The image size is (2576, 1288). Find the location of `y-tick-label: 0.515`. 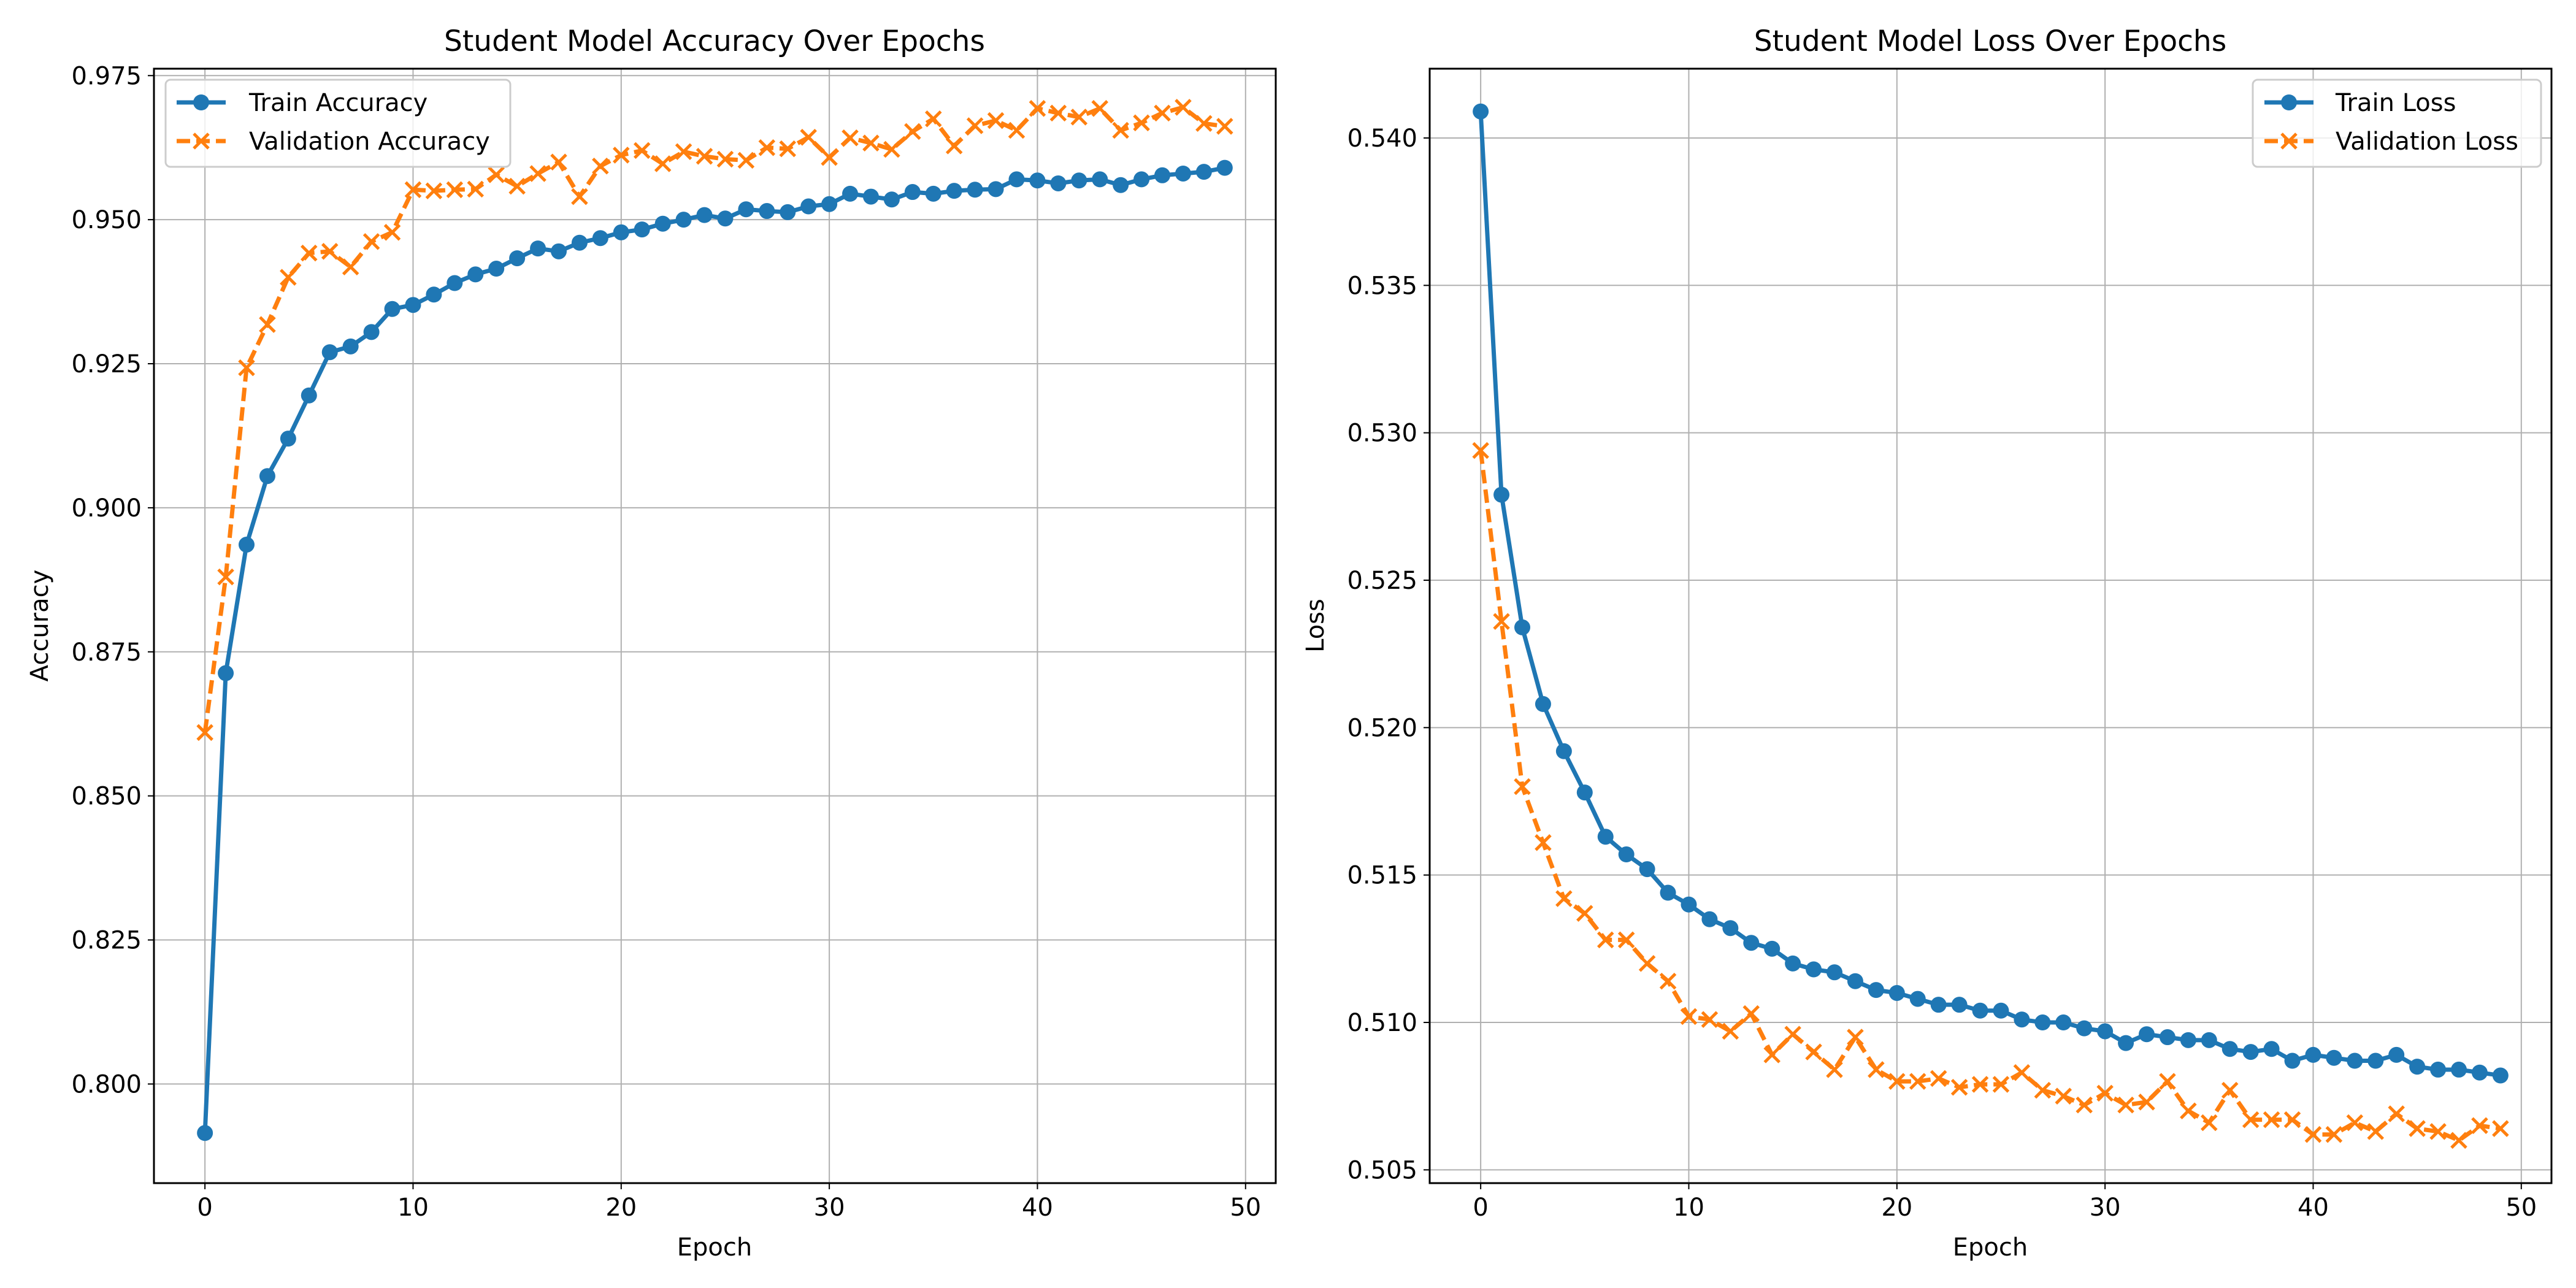

y-tick-label: 0.515 is located at coordinates (1382, 876).